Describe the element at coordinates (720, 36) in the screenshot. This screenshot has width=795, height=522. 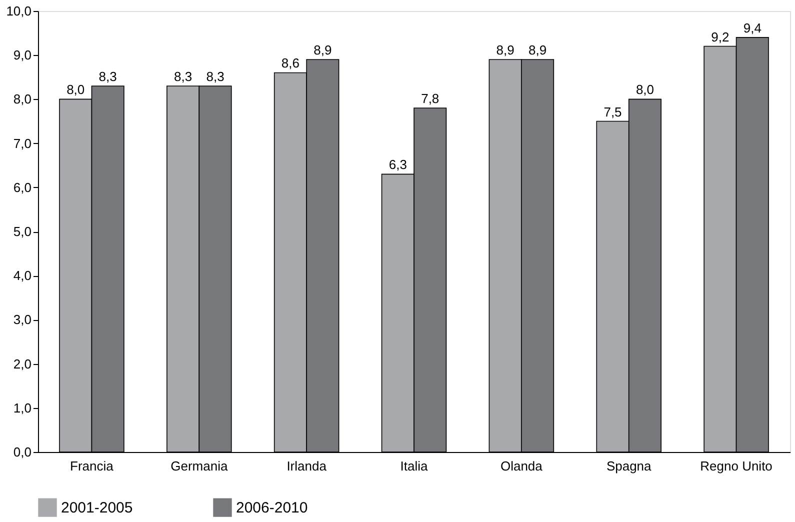
I see `data-label: 9,2` at that location.